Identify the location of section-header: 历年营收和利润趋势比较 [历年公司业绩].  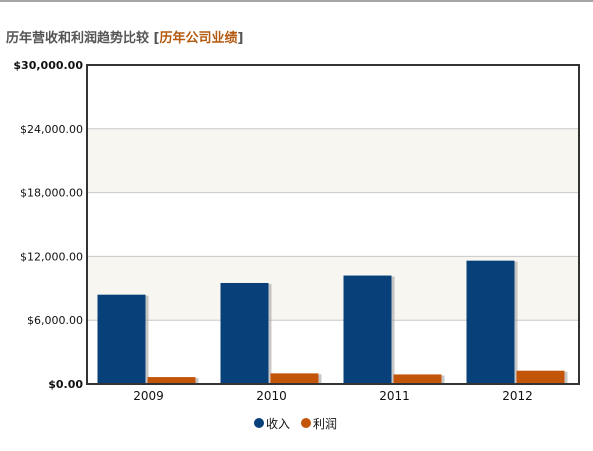
(124, 36).